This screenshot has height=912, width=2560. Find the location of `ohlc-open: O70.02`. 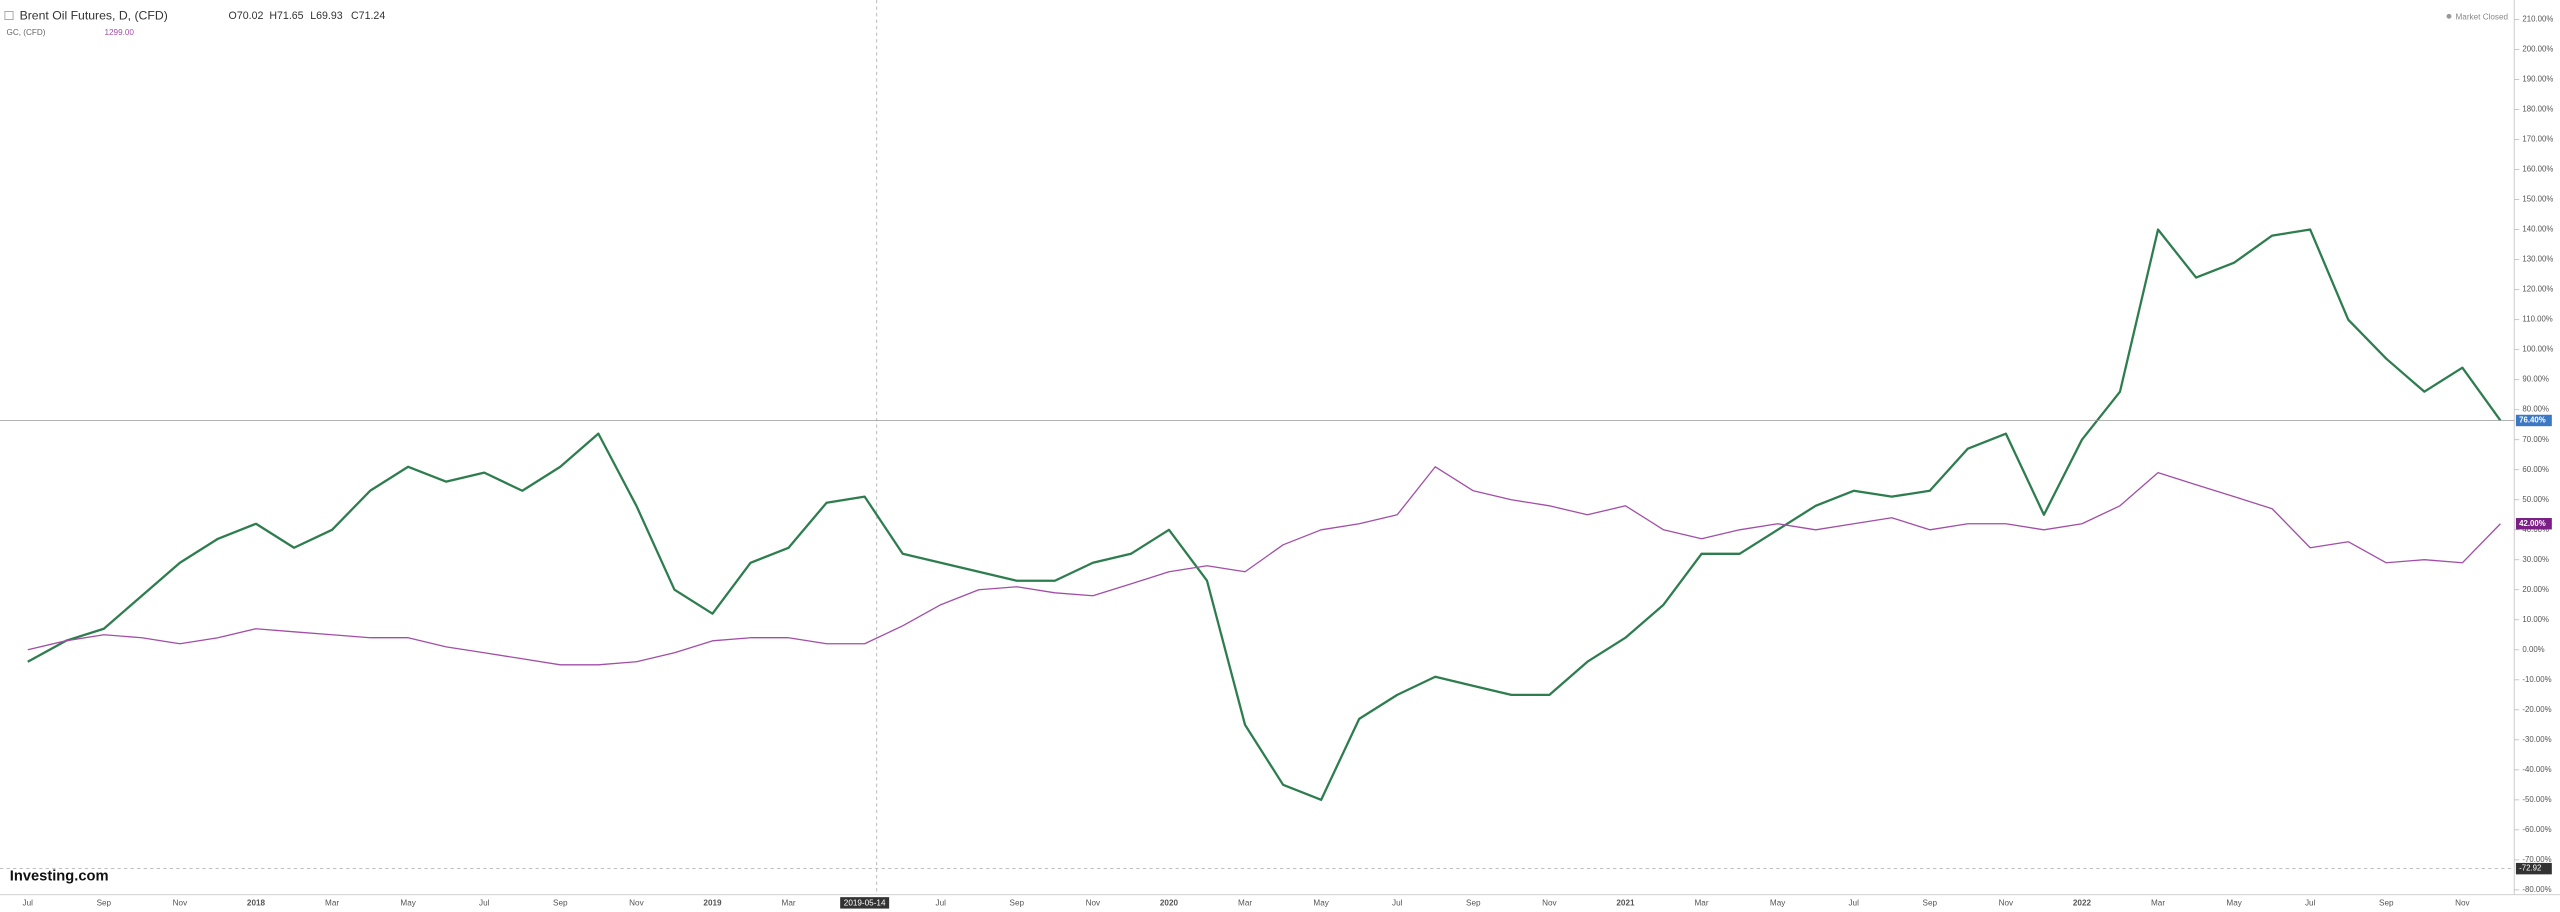

ohlc-open: O70.02 is located at coordinates (246, 16).